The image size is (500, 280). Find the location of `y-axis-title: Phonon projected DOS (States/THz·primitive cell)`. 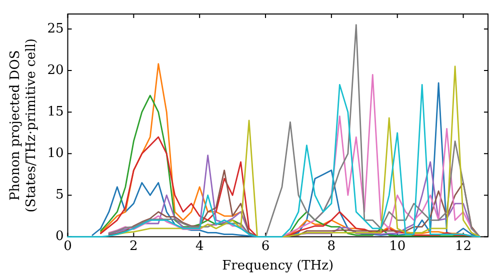

y-axis-title: Phonon projected DOS (States/THz·primitive cell) is located at coordinates (23, 125).